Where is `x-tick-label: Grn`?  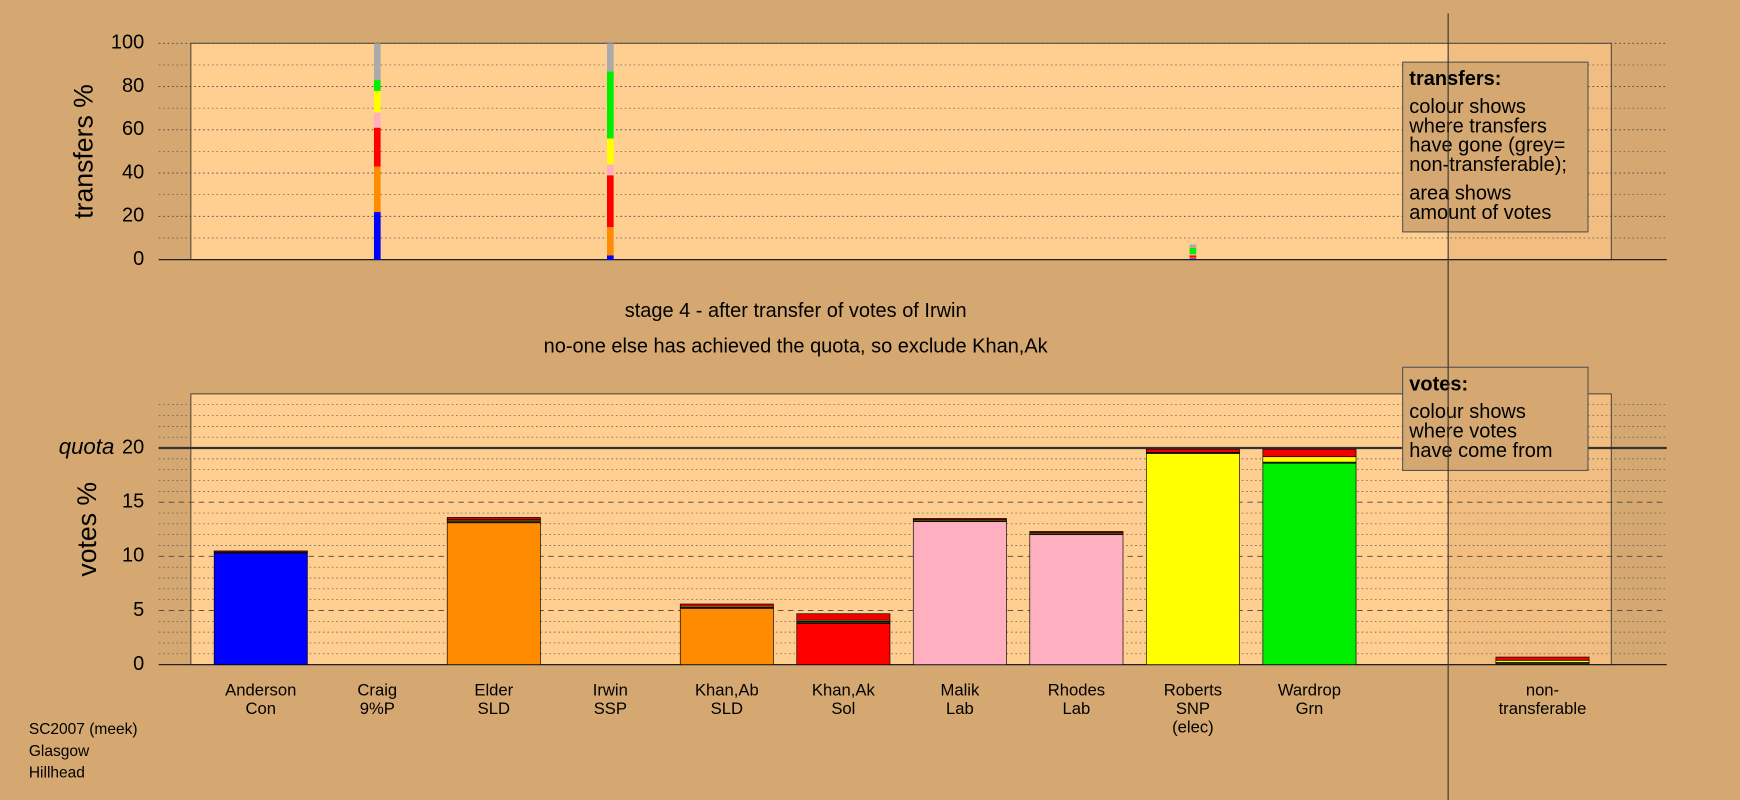 x-tick-label: Grn is located at coordinates (1310, 708).